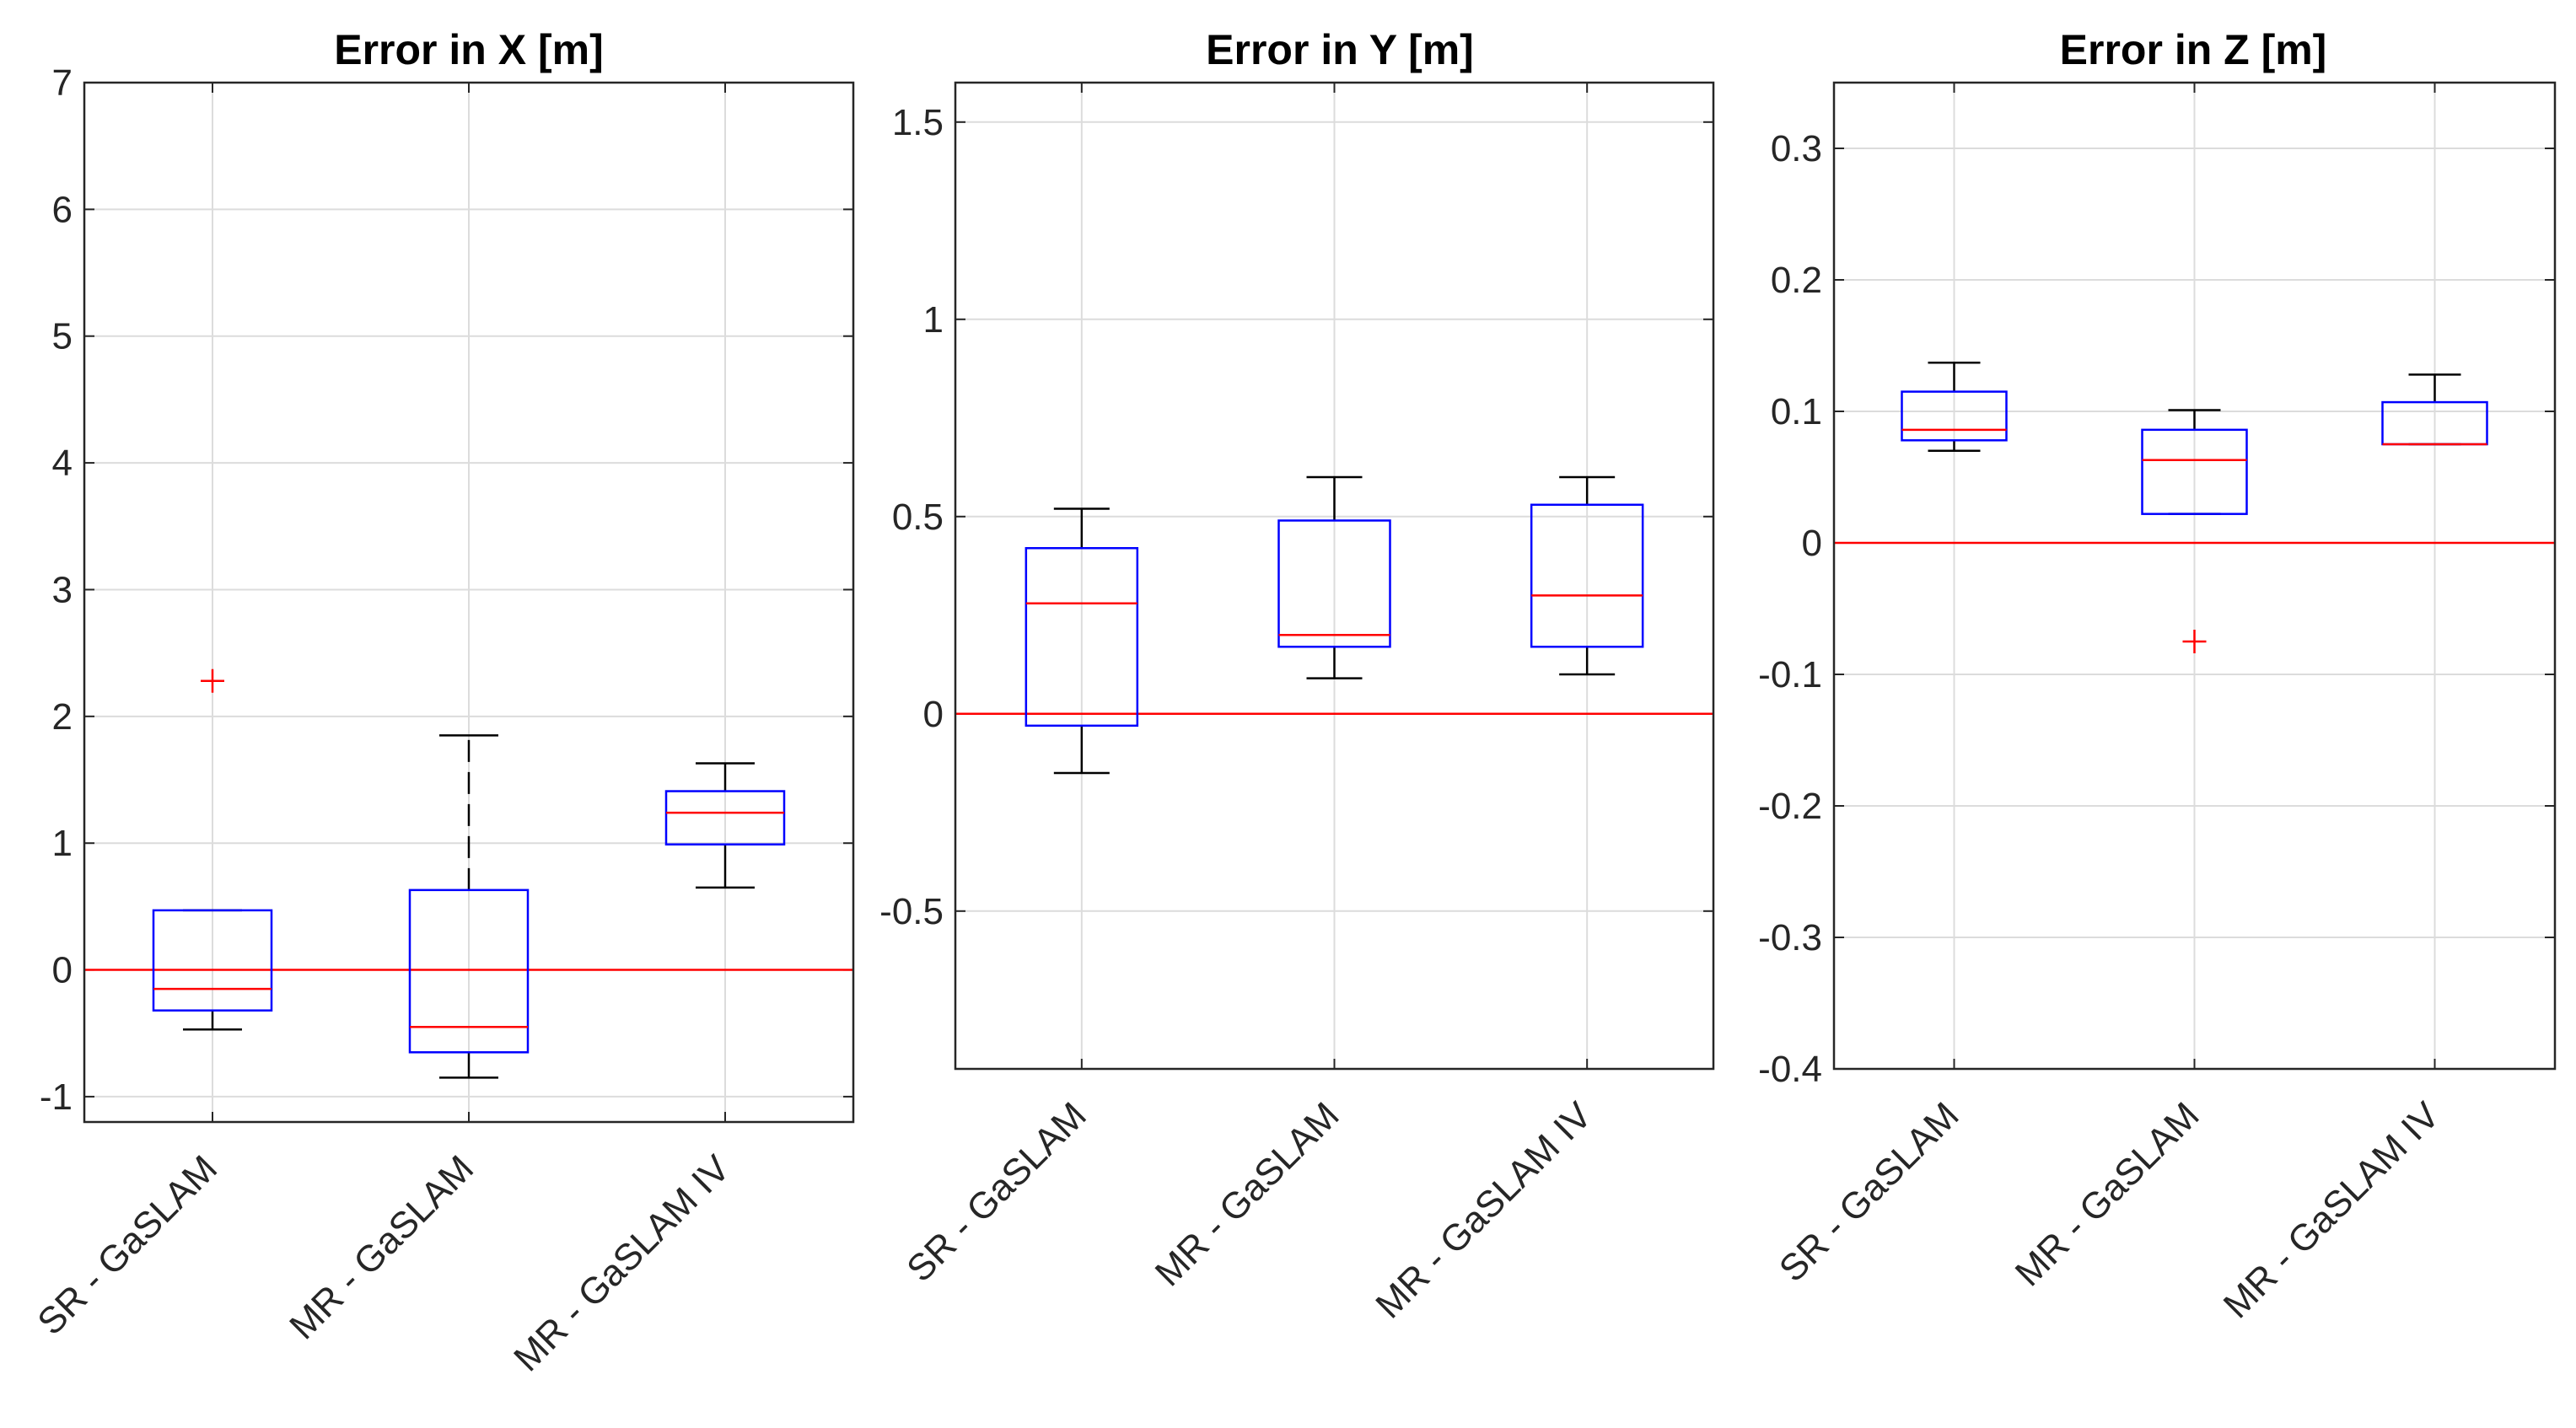 The image size is (2576, 1428). I want to click on y-tick-label: -0.3, so click(1790, 937).